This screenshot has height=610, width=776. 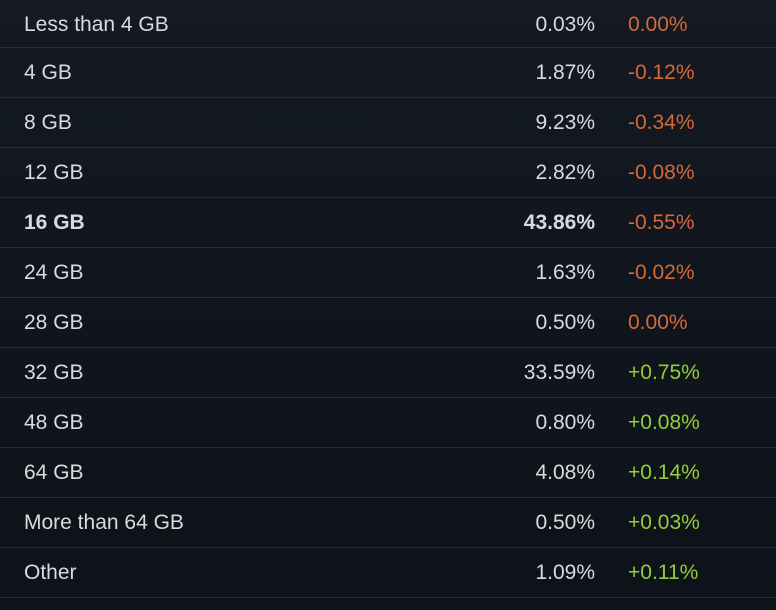 What do you see at coordinates (388, 173) in the screenshot?
I see `table-row: 12 GB 2.82% -0.08%` at bounding box center [388, 173].